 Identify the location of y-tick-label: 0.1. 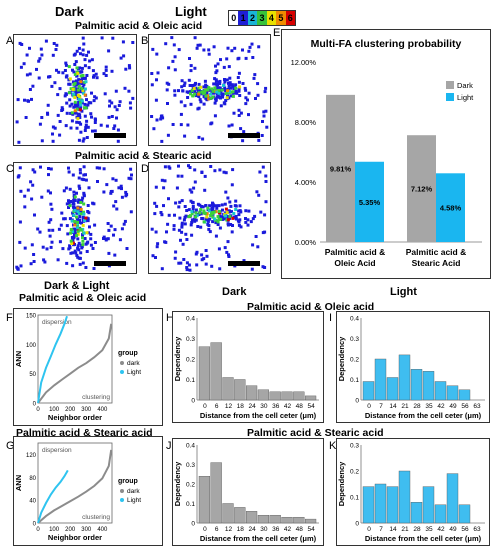
(354, 380).